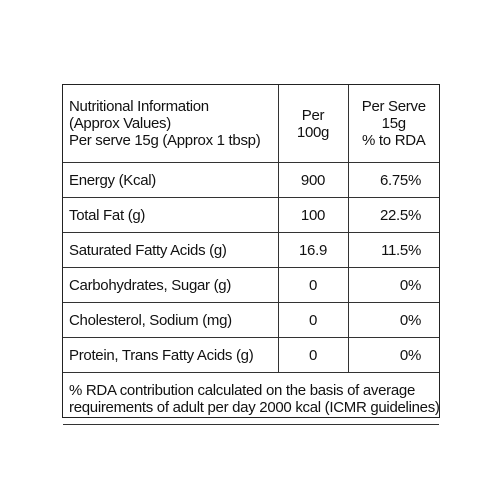 This screenshot has height=500, width=500. Describe the element at coordinates (313, 132) in the screenshot. I see `header-per-100g-line2: 100g` at that location.